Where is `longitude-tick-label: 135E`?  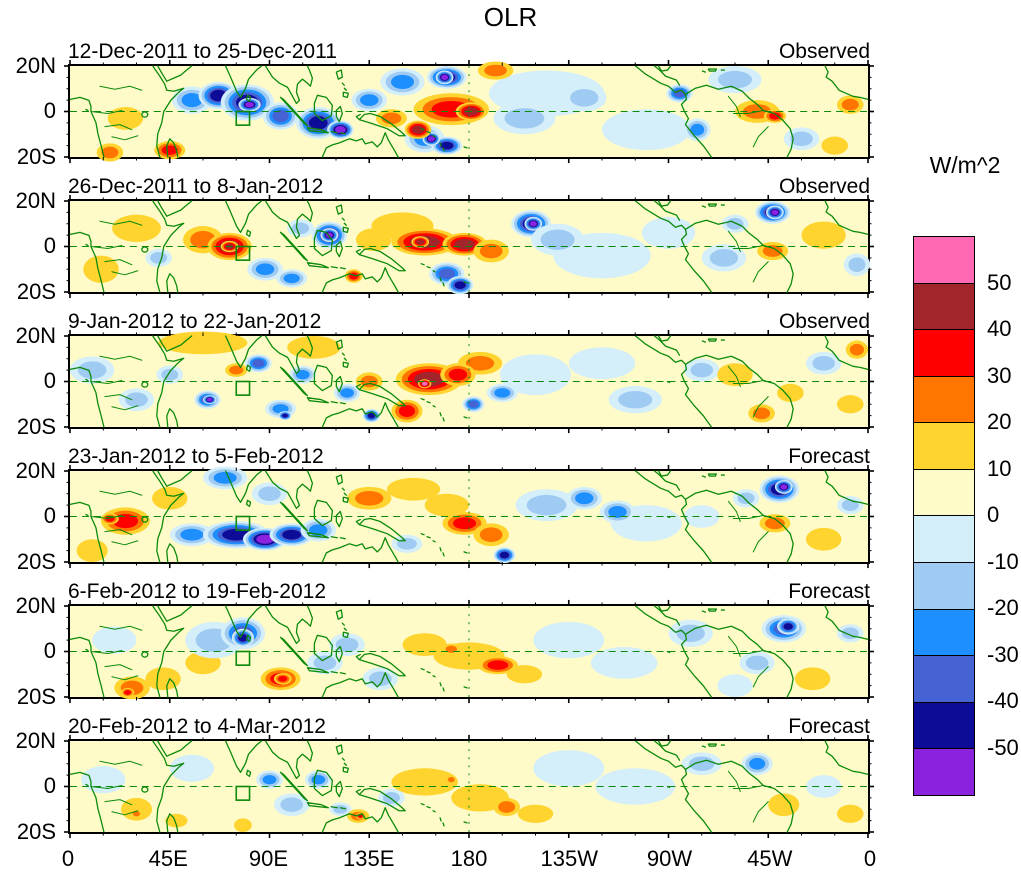
longitude-tick-label: 135E is located at coordinates (369, 858).